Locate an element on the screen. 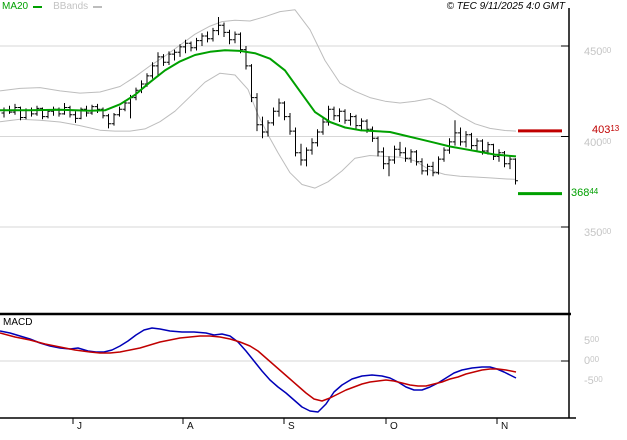  chart-legend: MA20 BBands is located at coordinates (52, 7).